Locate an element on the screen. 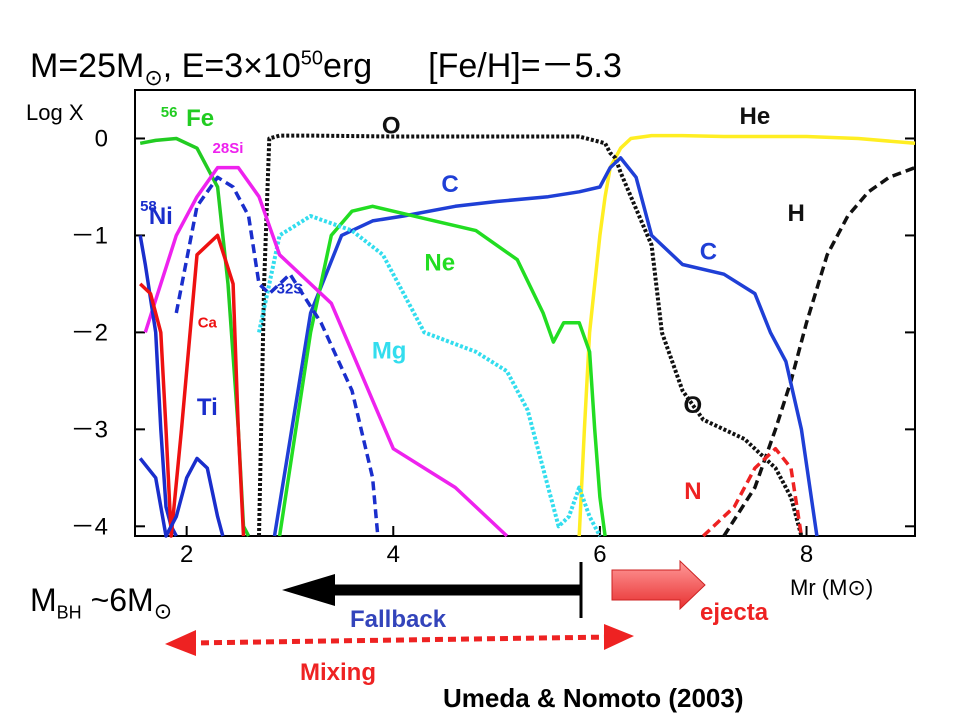 The height and width of the screenshot is (720, 960). mbh-sub: BH is located at coordinates (69, 612).